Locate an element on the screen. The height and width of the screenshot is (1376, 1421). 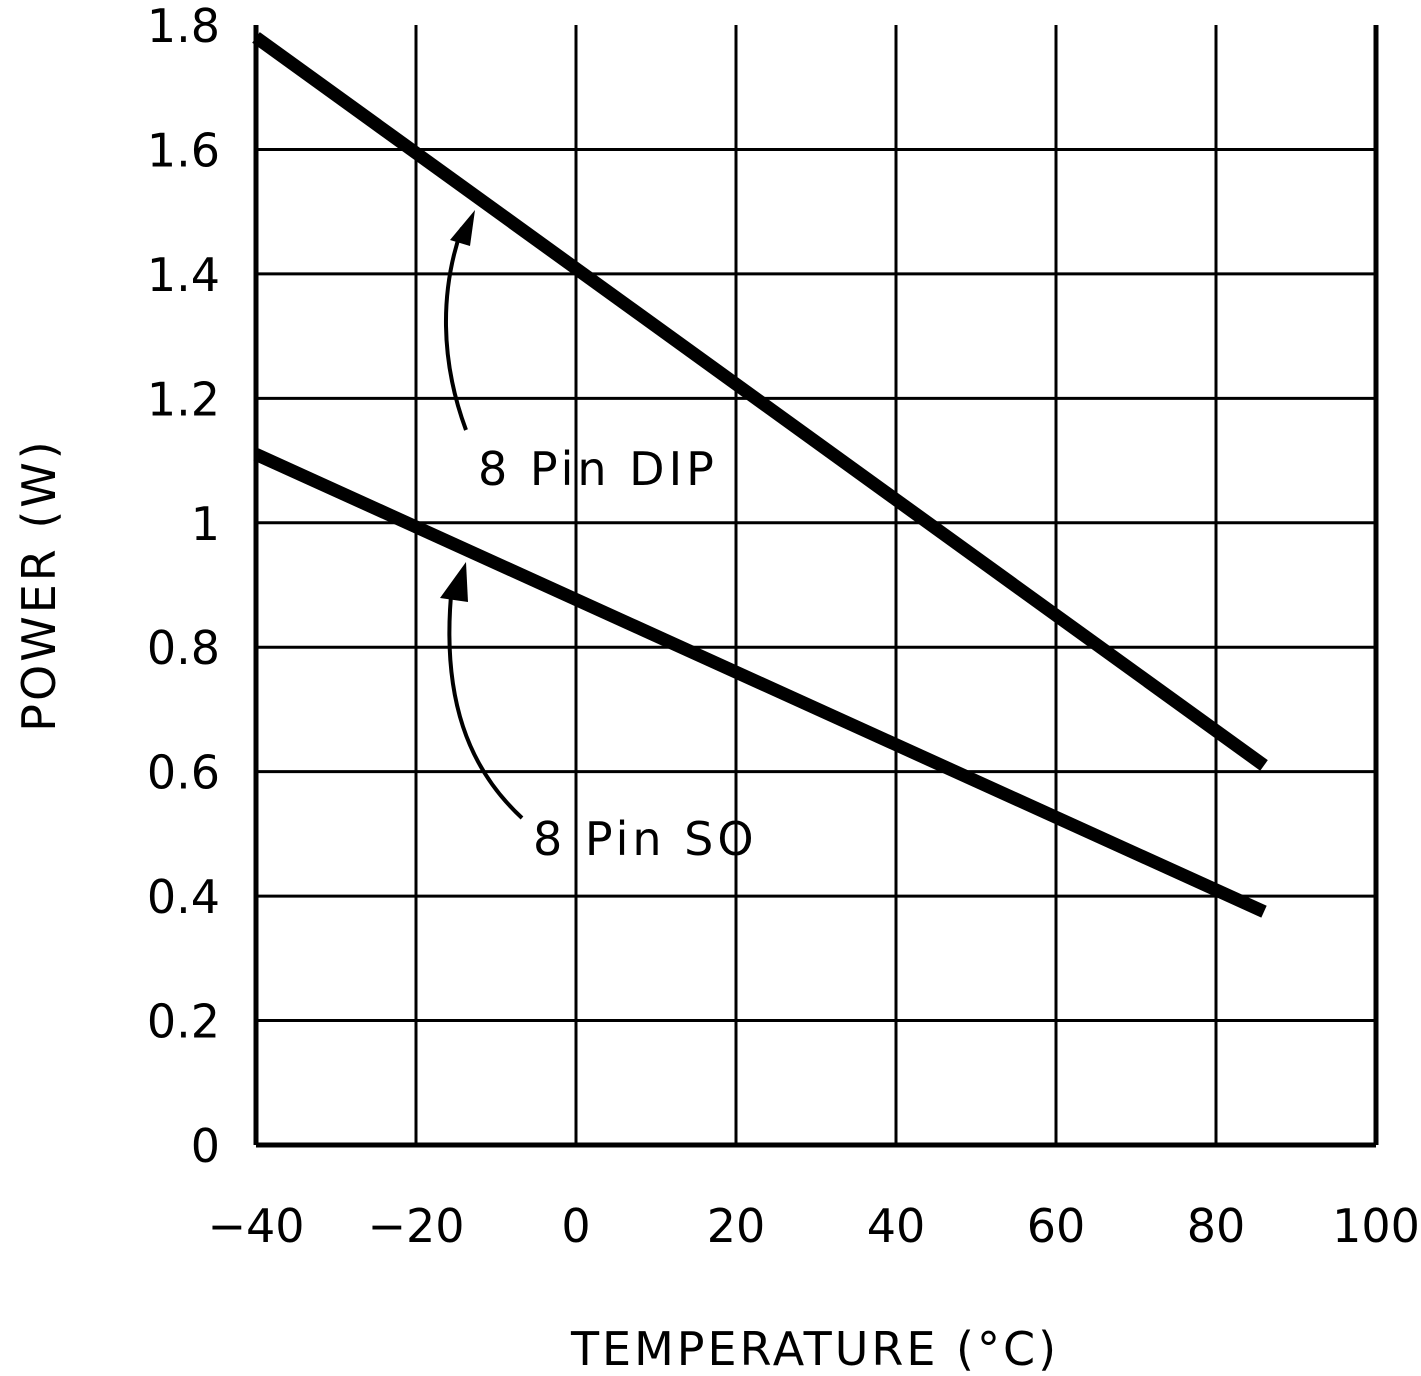
x-axis-label: TEMPERATURE (°C) is located at coordinates (814, 1349).